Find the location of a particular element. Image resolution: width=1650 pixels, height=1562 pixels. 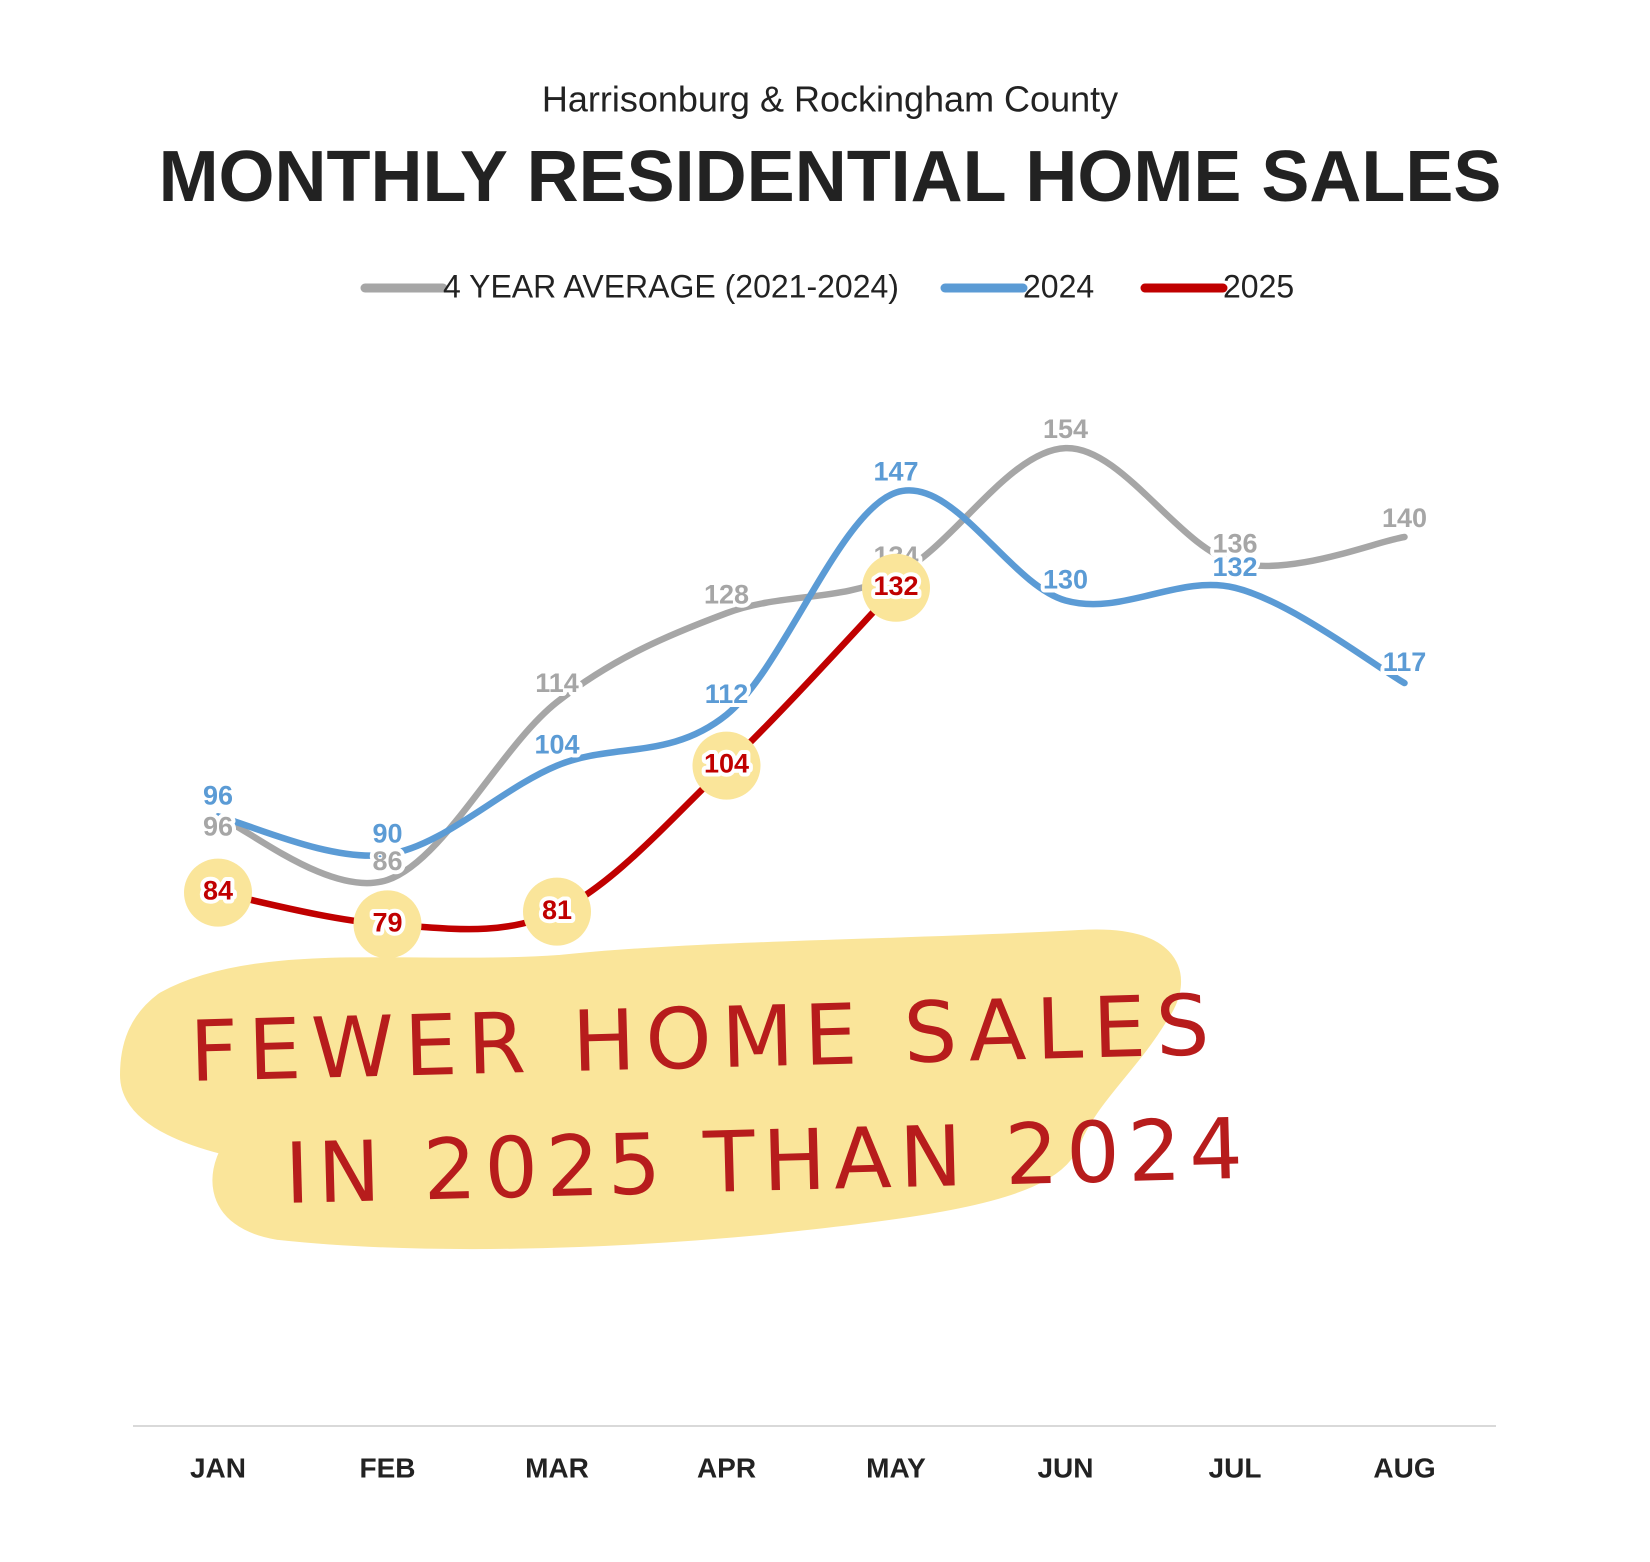

annotation-highlight is located at coordinates (650, 1089).